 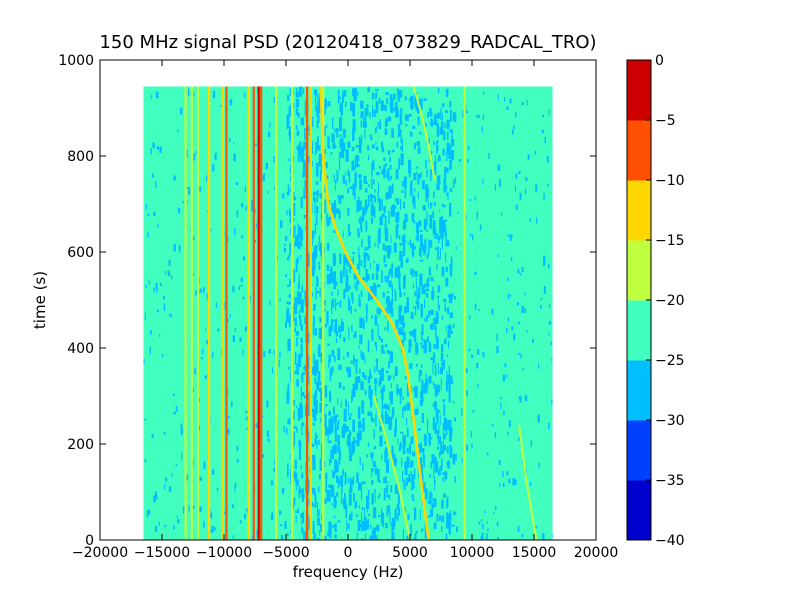 I want to click on y-tick-label: 600, so click(x=80, y=253).